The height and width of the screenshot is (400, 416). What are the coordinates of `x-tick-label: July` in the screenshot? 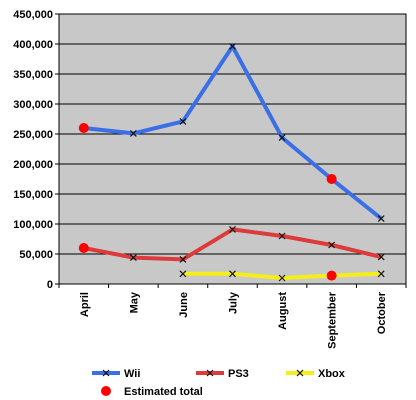 It's located at (234, 302).